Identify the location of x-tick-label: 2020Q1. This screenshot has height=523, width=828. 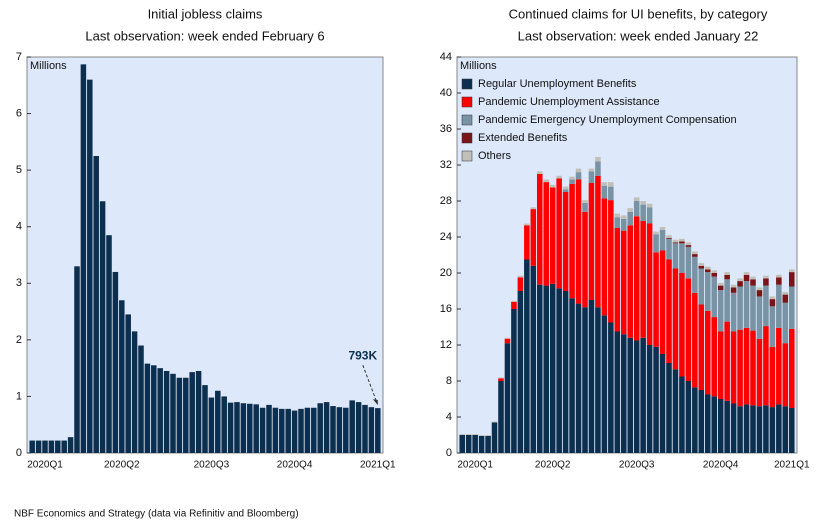
(45, 465).